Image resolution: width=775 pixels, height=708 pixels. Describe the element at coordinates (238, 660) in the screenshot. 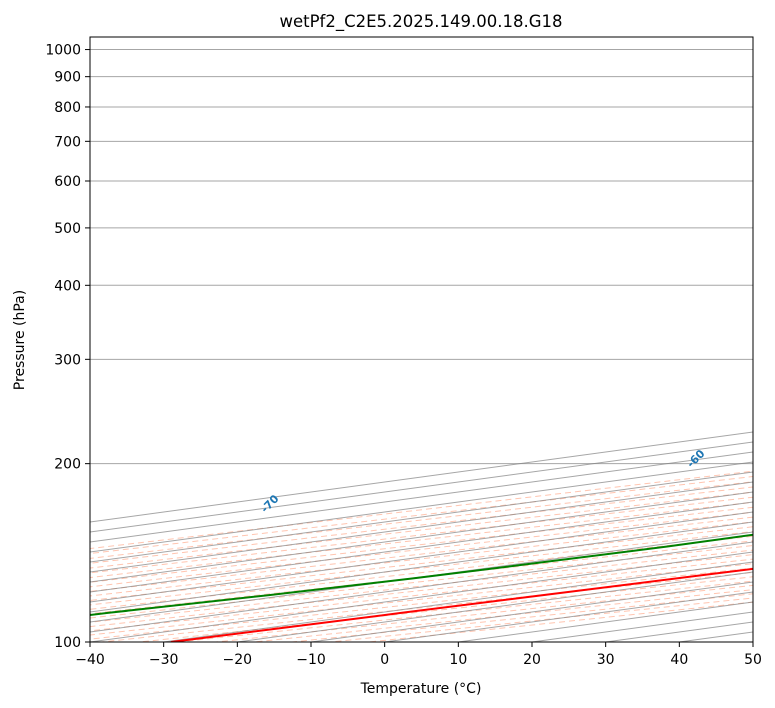

I see `x-tick-label: −20` at that location.